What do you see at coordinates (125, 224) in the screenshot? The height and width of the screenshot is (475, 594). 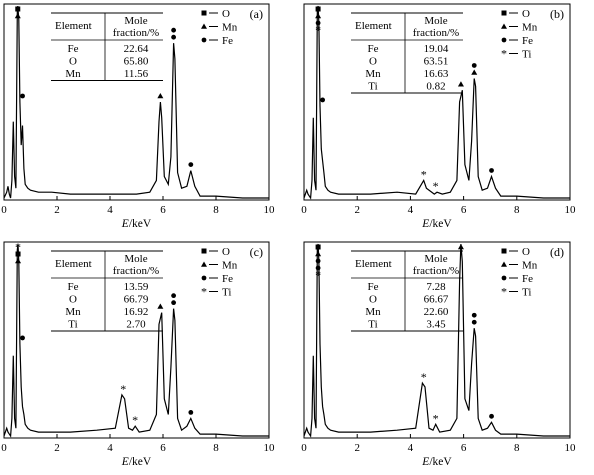 I see `x-axis-label-symbol: E` at bounding box center [125, 224].